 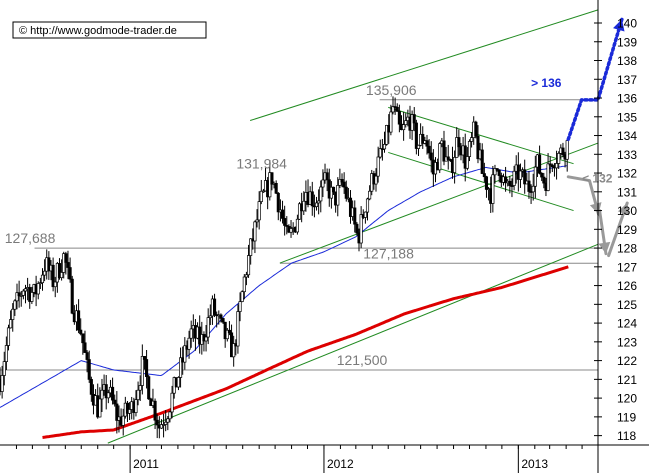 What do you see at coordinates (627, 136) in the screenshot?
I see `y-tick-label: 134` at bounding box center [627, 136].